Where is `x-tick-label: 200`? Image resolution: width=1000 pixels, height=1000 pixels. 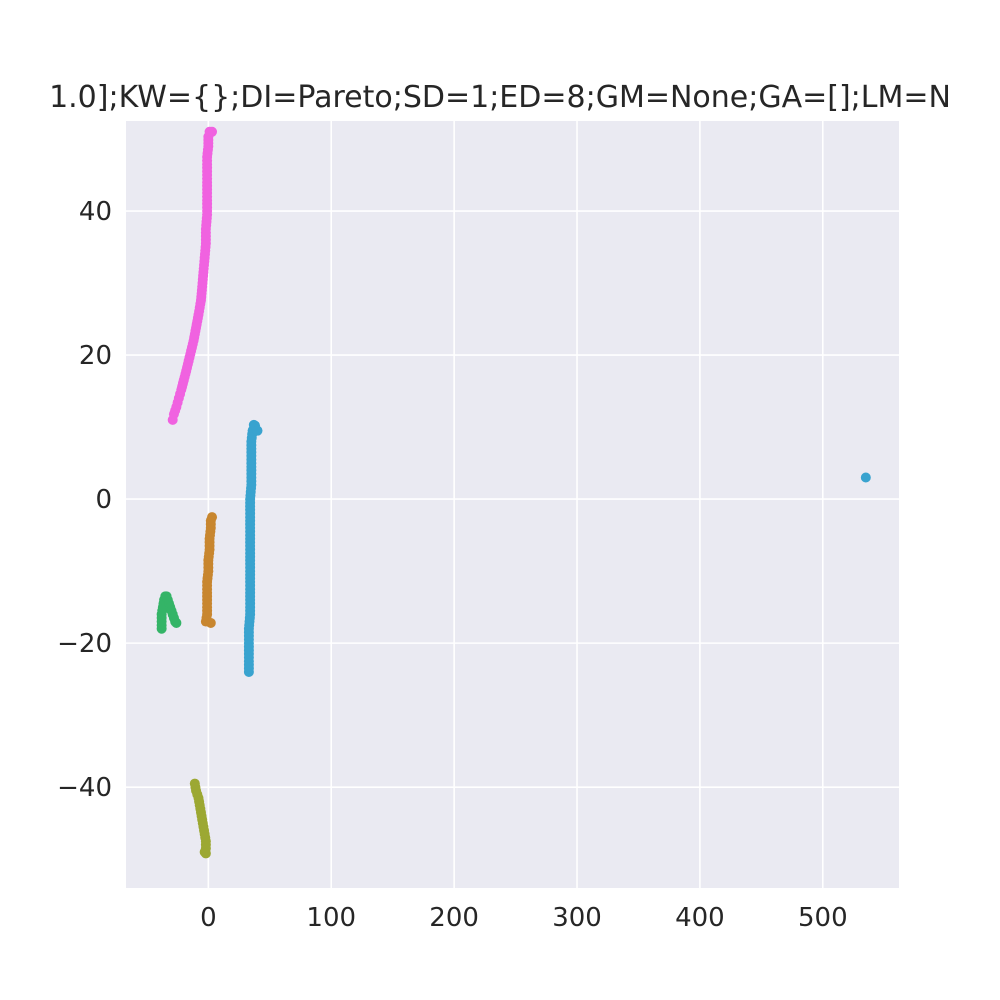 x-tick-label: 200 is located at coordinates (454, 918).